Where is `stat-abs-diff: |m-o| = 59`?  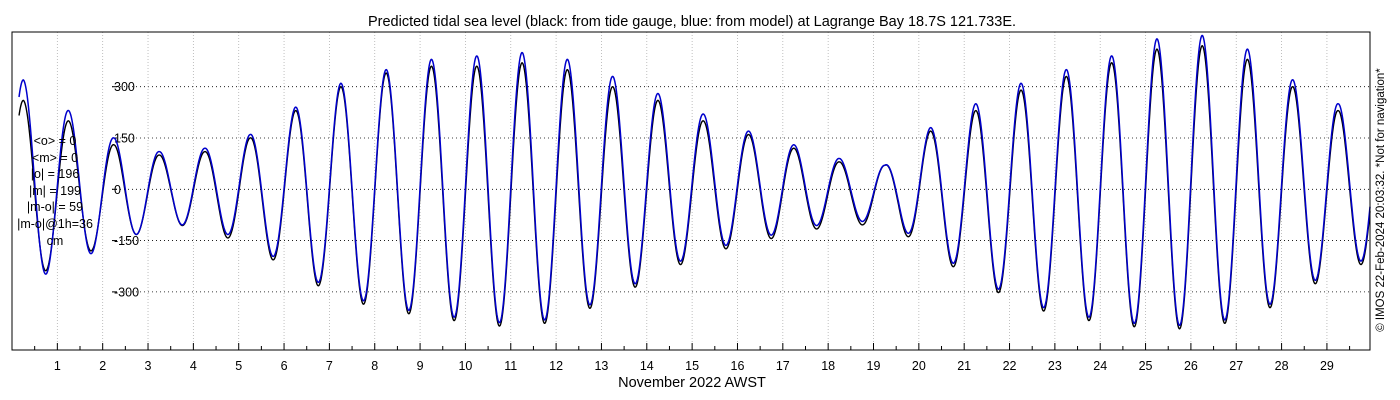 stat-abs-diff: |m-o| = 59 is located at coordinates (55, 207).